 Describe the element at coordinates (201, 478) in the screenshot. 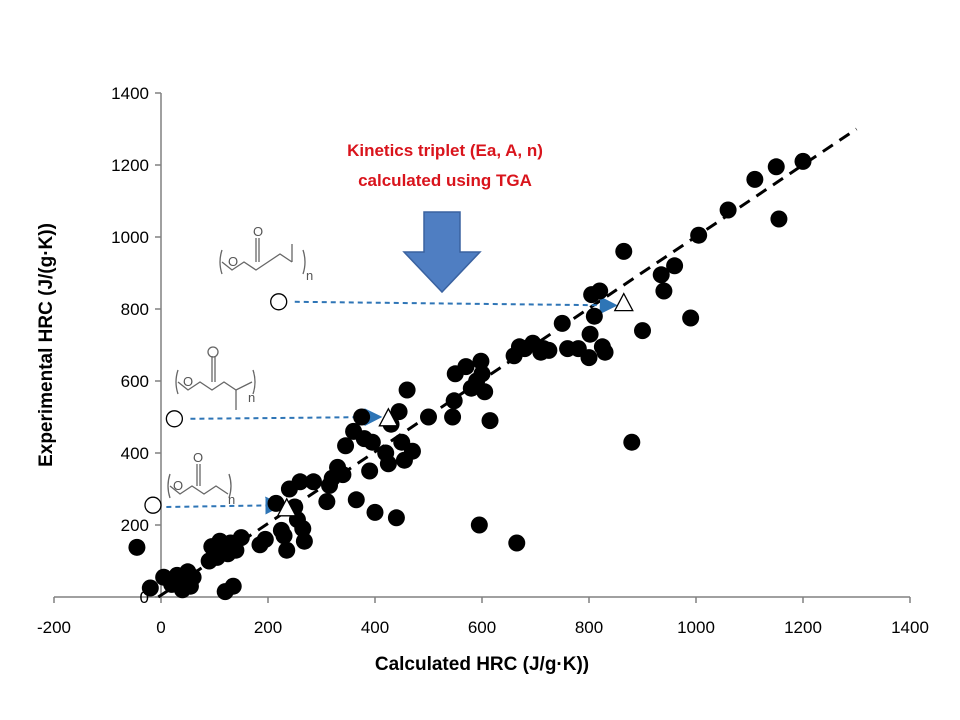

I see `structure-1-icon: O O n` at that location.